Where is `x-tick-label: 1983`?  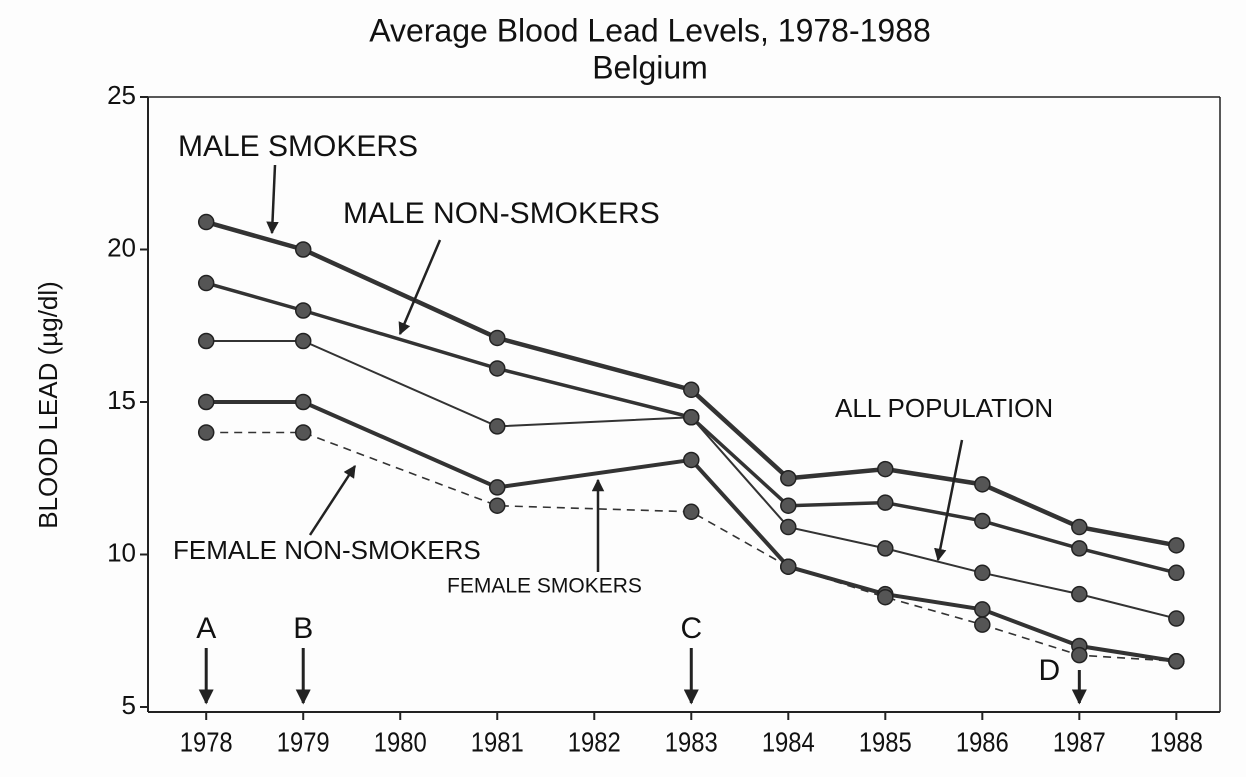 x-tick-label: 1983 is located at coordinates (691, 742).